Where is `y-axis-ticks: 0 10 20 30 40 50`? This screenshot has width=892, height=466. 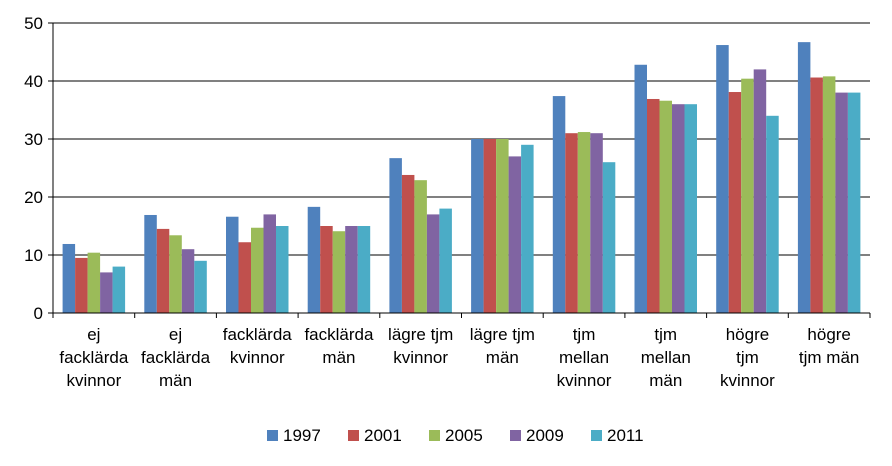
y-axis-ticks: 0 10 20 30 40 50 is located at coordinates (38, 168).